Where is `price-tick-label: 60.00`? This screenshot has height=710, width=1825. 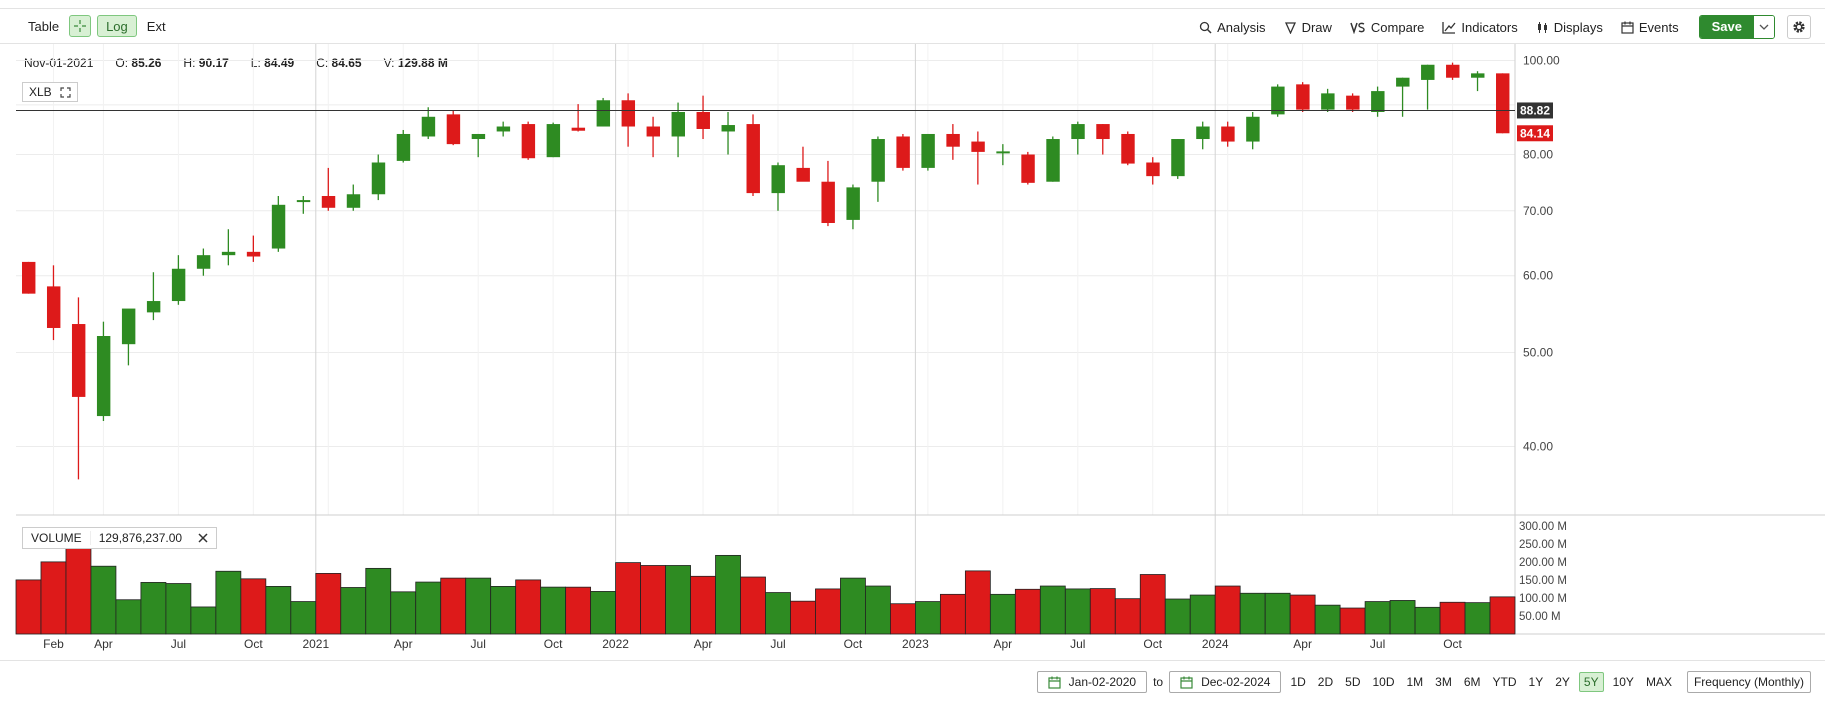
price-tick-label: 60.00 is located at coordinates (1538, 276).